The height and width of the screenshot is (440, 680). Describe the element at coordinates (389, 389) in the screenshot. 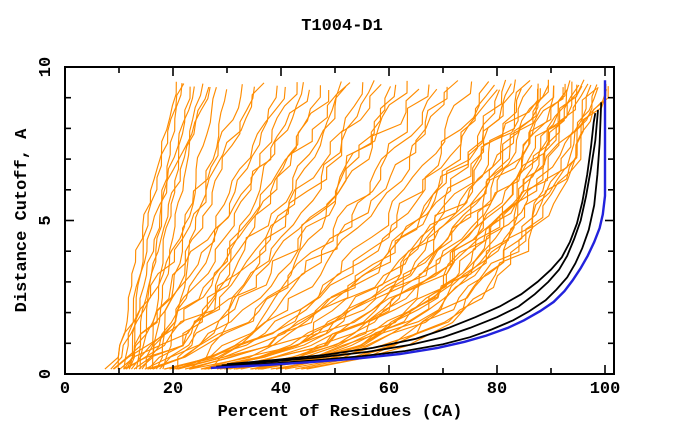

I see `x-tick-label: 60` at that location.